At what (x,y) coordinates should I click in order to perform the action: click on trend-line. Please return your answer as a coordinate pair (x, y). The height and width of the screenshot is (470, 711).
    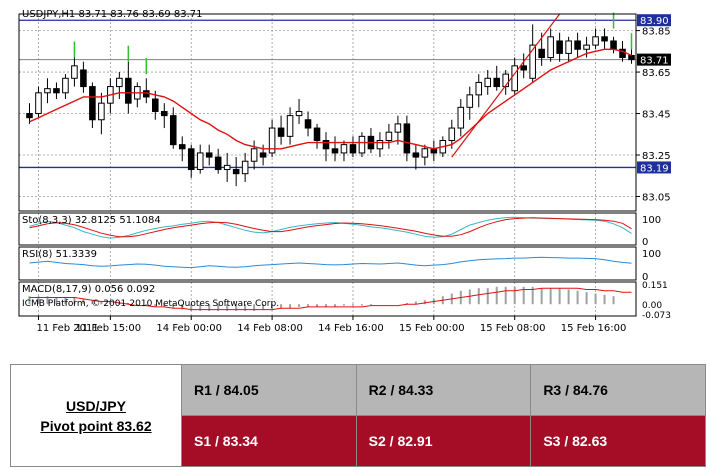
    Looking at the image, I should click on (506, 85).